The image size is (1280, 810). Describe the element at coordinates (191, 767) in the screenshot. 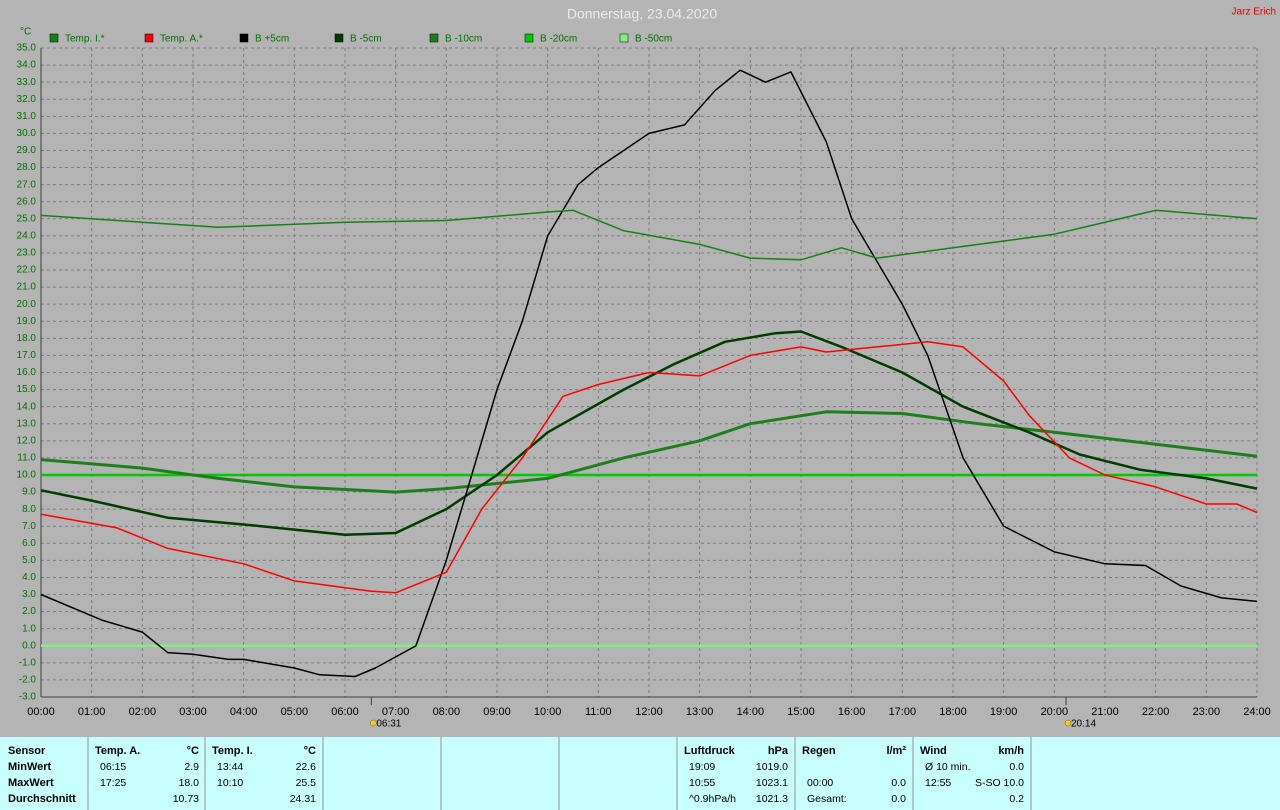

I see `cell-right: 2.9` at that location.